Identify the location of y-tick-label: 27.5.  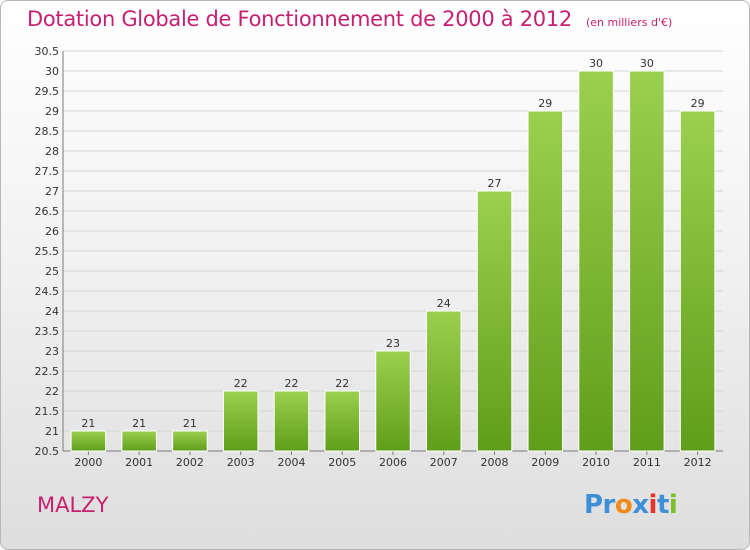
(47, 171).